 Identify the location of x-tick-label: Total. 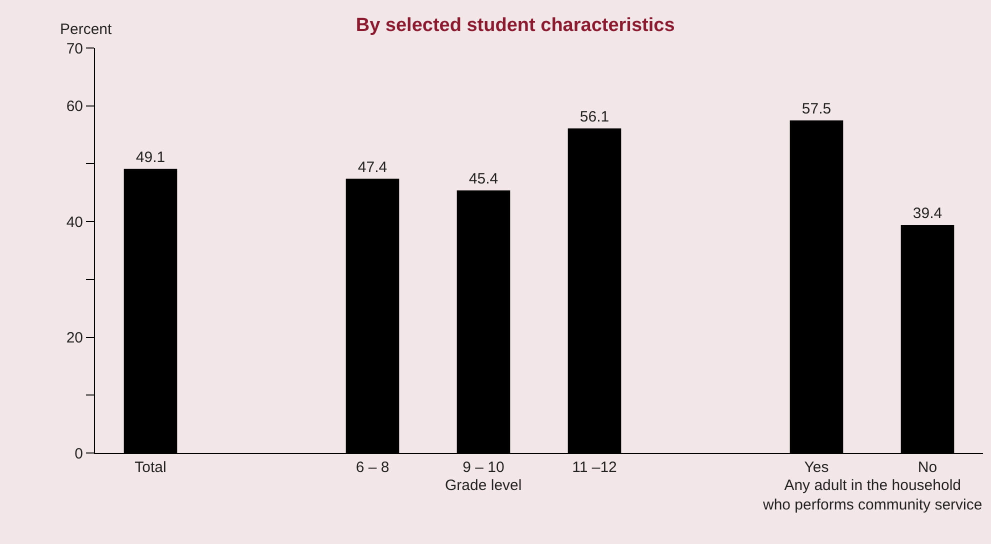
(150, 467).